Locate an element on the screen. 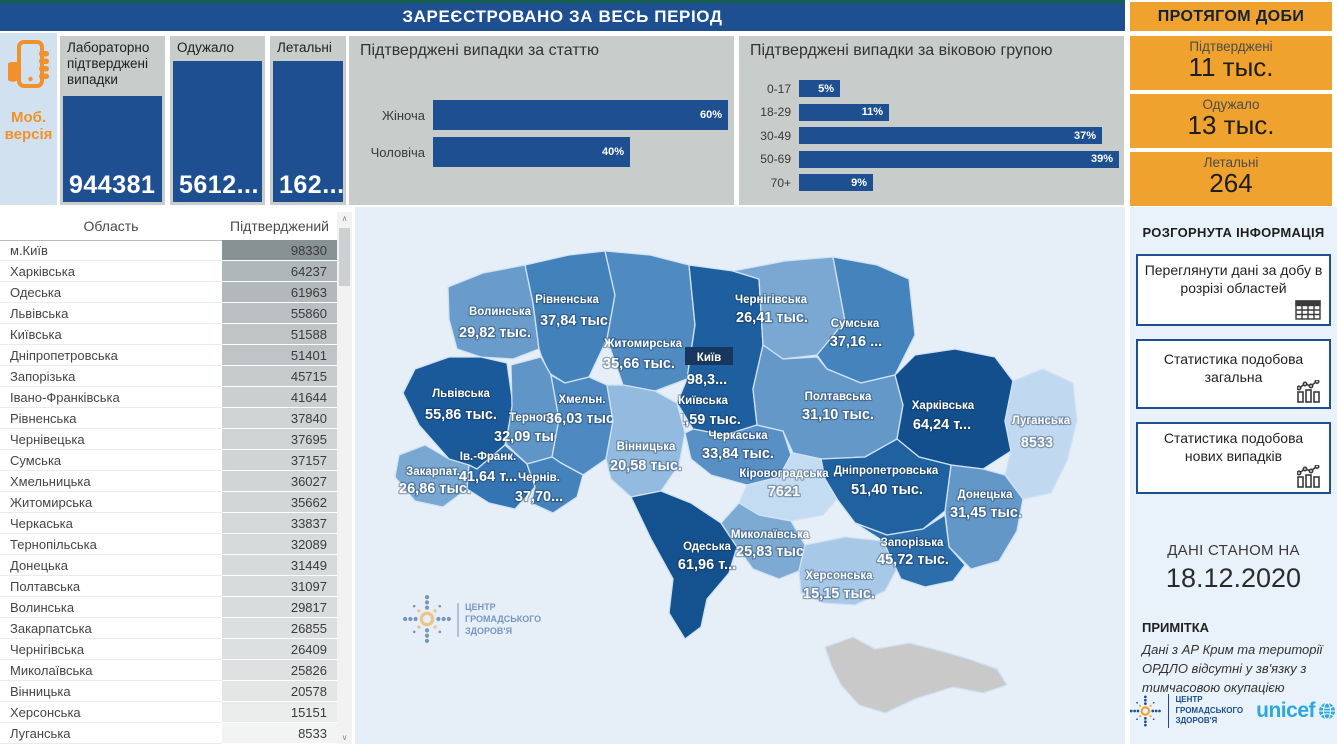  map-region-kherson is located at coordinates (849, 571).